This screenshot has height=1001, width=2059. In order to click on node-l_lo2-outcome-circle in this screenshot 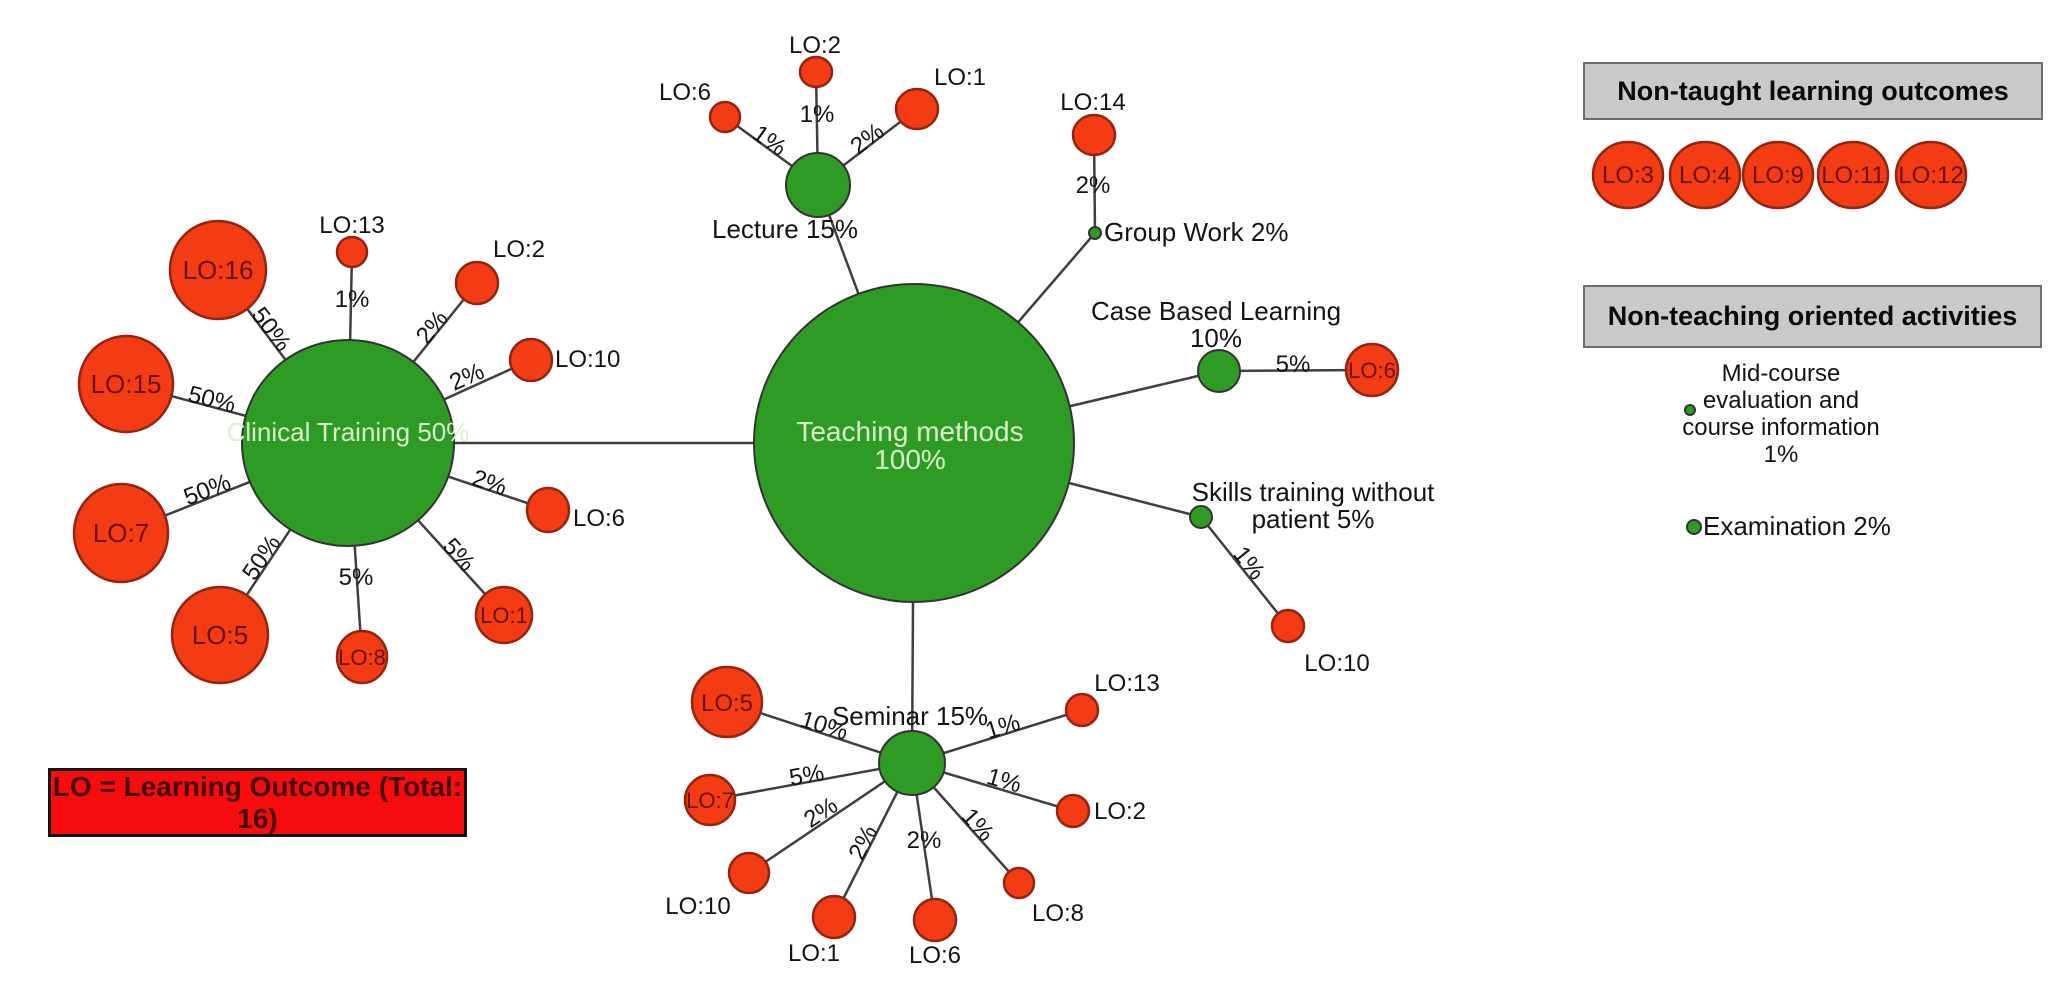, I will do `click(816, 72)`.